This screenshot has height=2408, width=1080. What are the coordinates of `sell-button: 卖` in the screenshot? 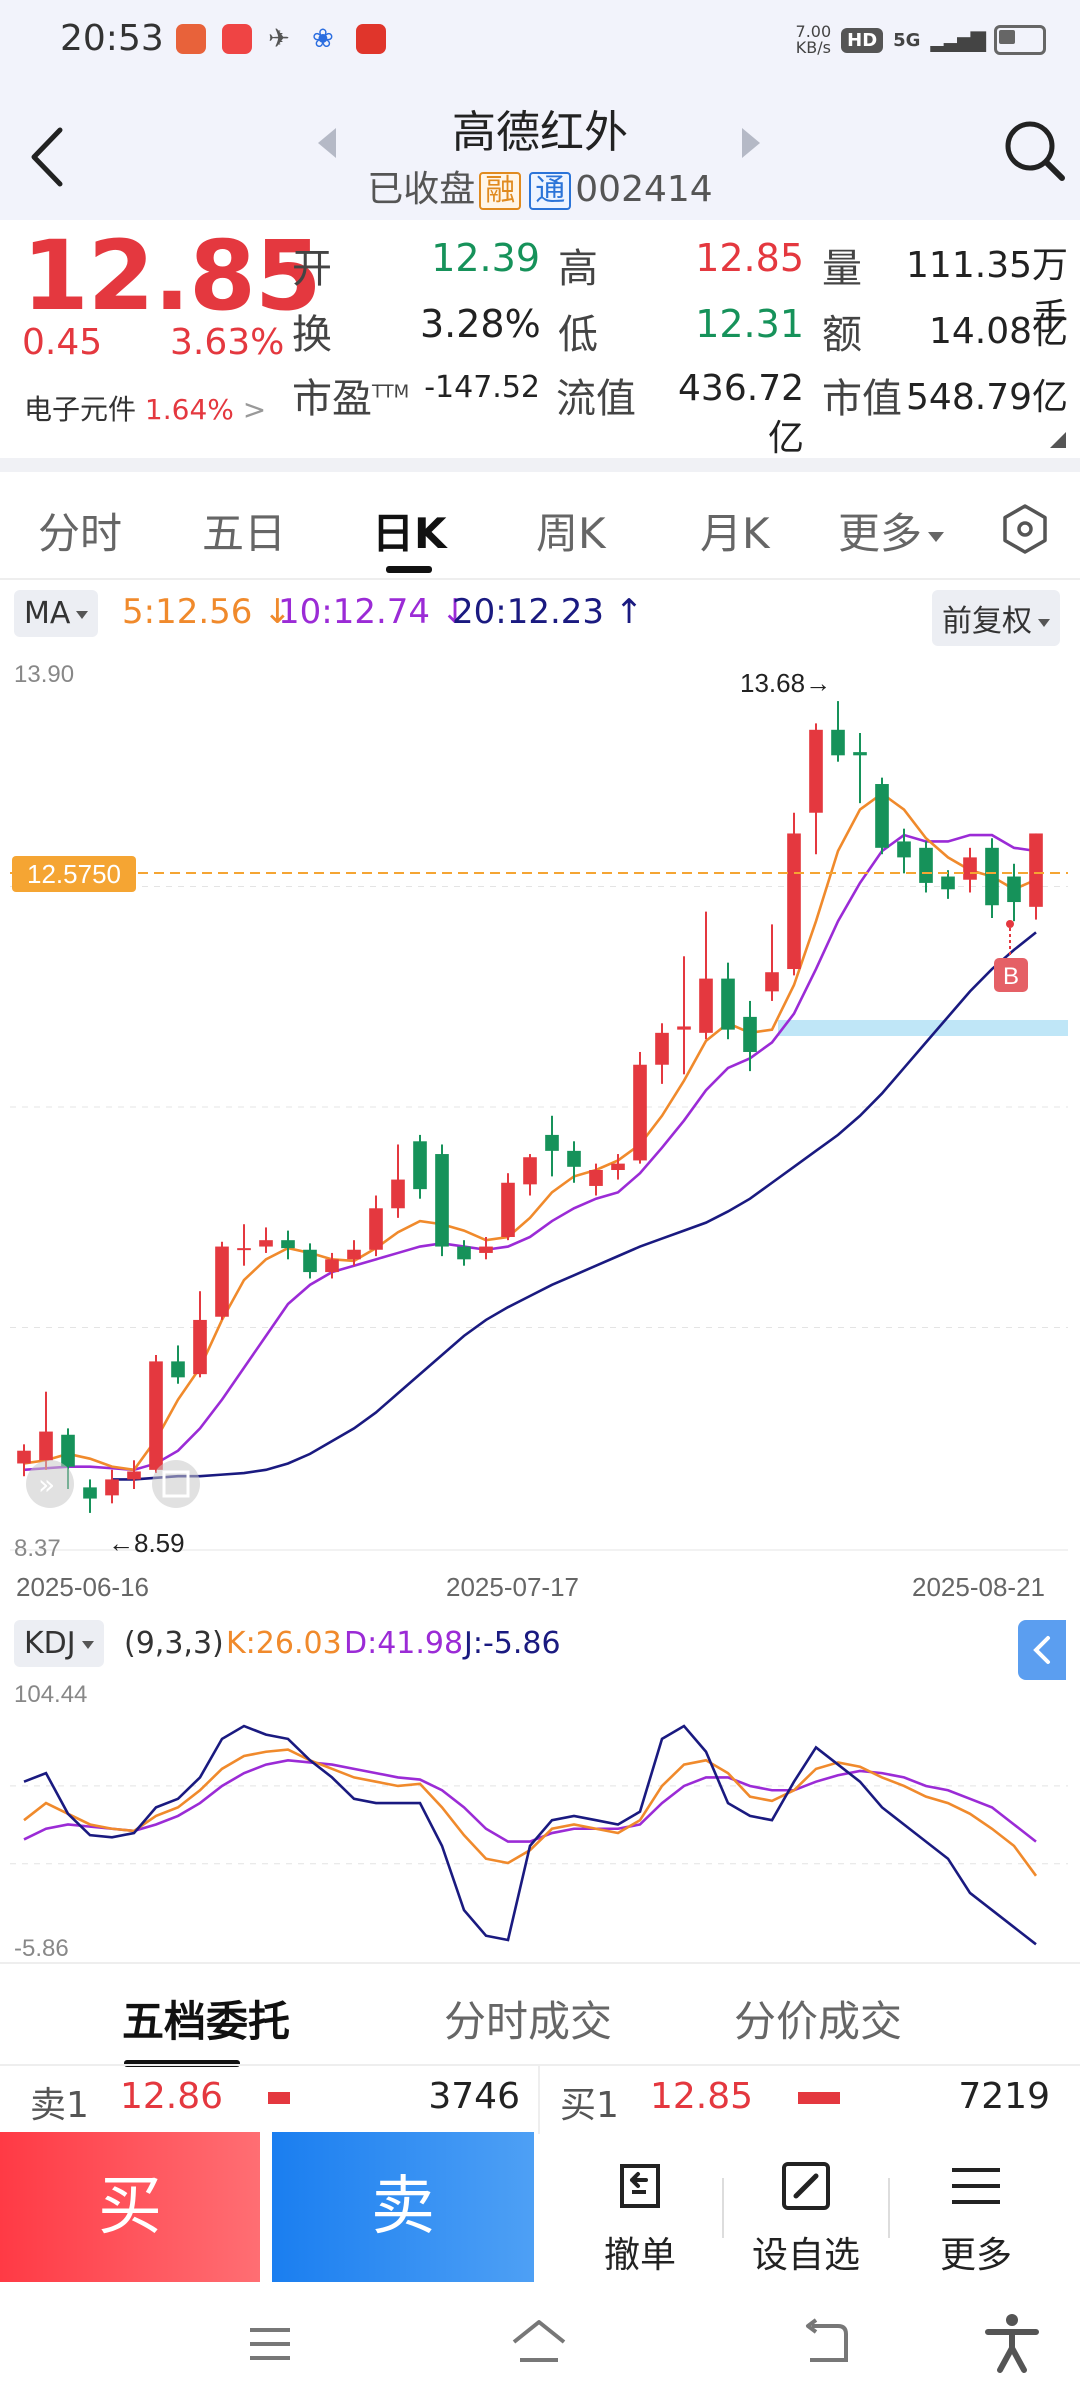 It's located at (403, 2207).